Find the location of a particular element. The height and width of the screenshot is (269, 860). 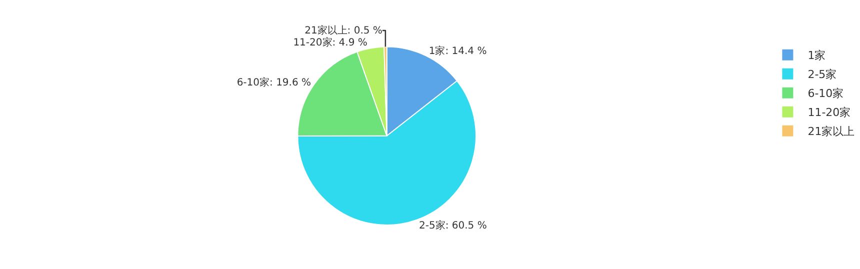

legend-label: 6-10家 is located at coordinates (826, 93).